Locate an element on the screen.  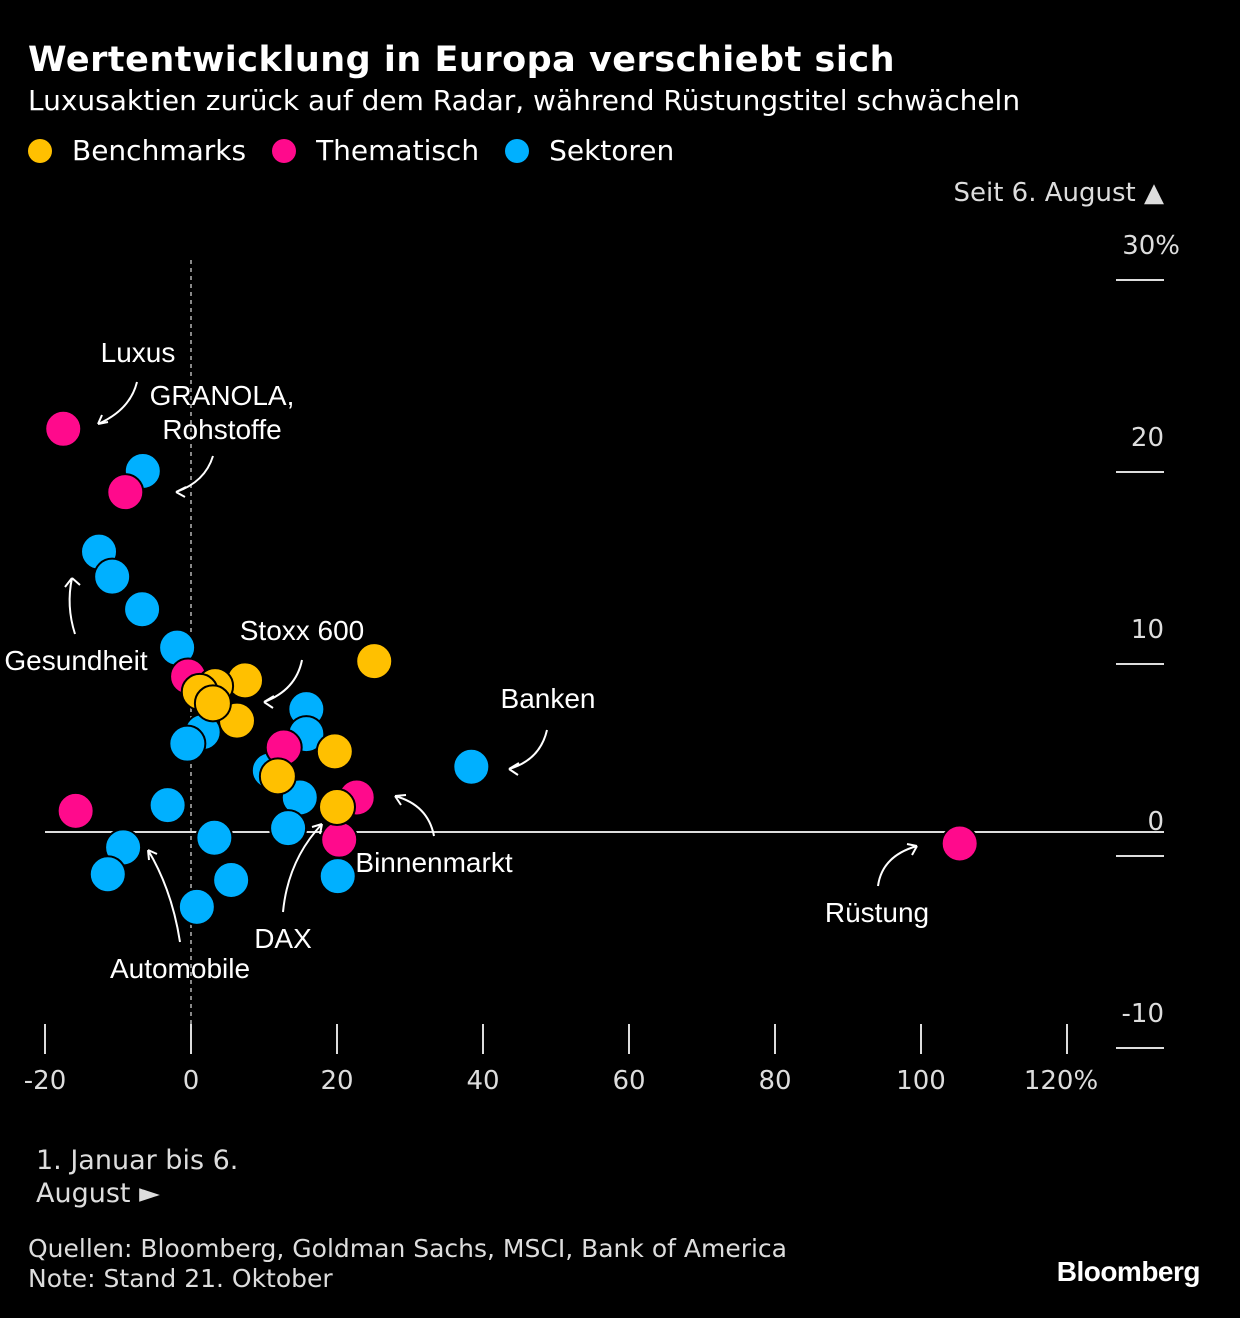
arrow-granola is located at coordinates (194, 476).